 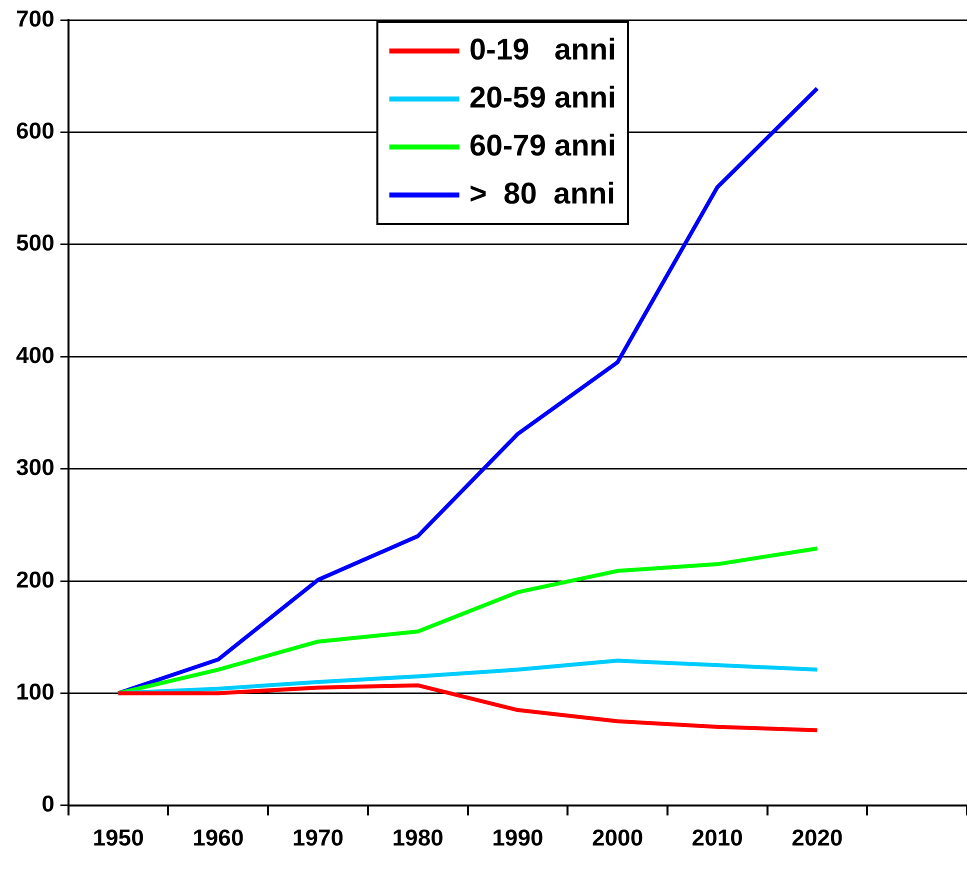 What do you see at coordinates (35, 243) in the screenshot?
I see `y-tick-label: 500` at bounding box center [35, 243].